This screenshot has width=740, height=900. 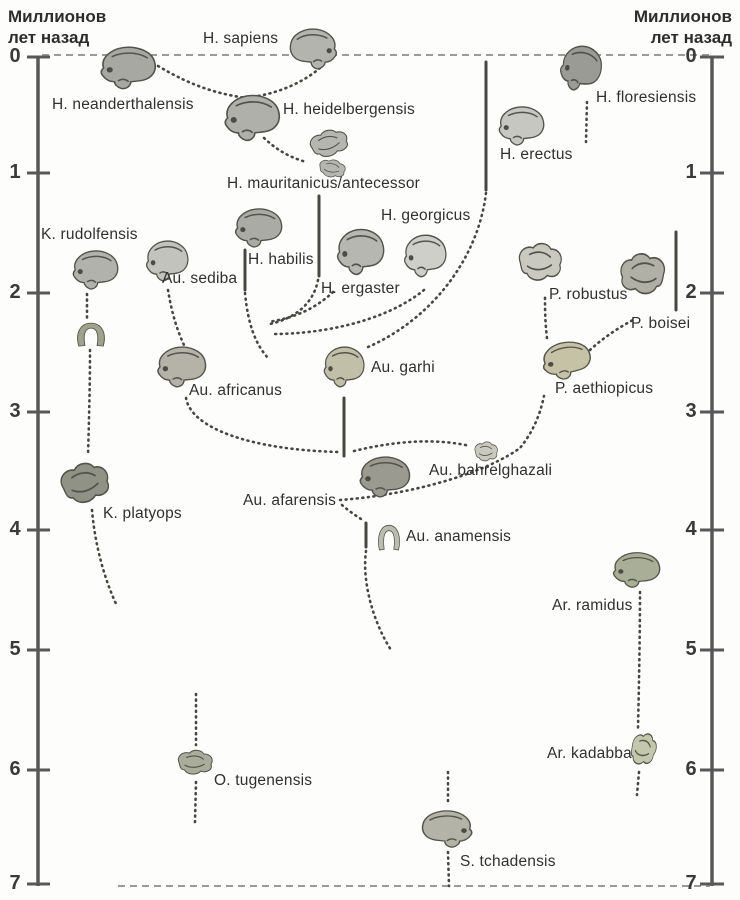 What do you see at coordinates (581, 68) in the screenshot?
I see `h-floresiensis-skull-icon` at bounding box center [581, 68].